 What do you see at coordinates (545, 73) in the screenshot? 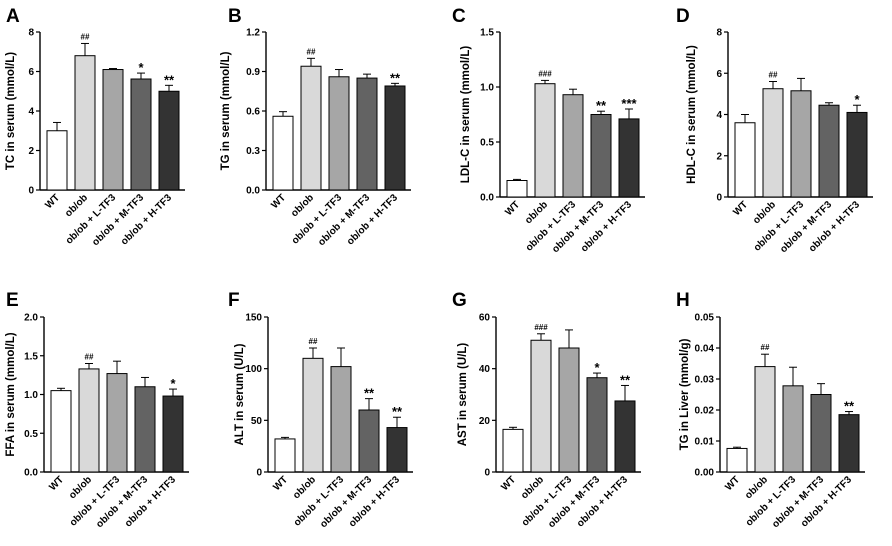
I see `significance-label: ###` at bounding box center [545, 73].